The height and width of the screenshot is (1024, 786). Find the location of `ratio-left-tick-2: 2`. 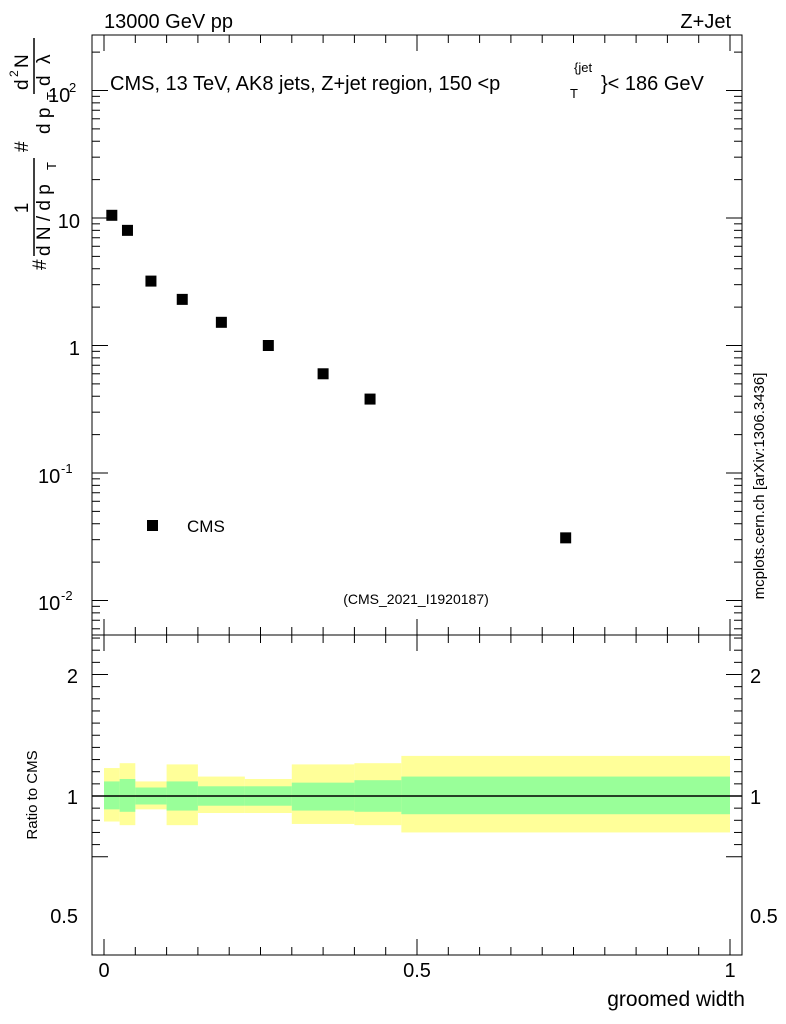

ratio-left-tick-2: 2 is located at coordinates (72, 677).